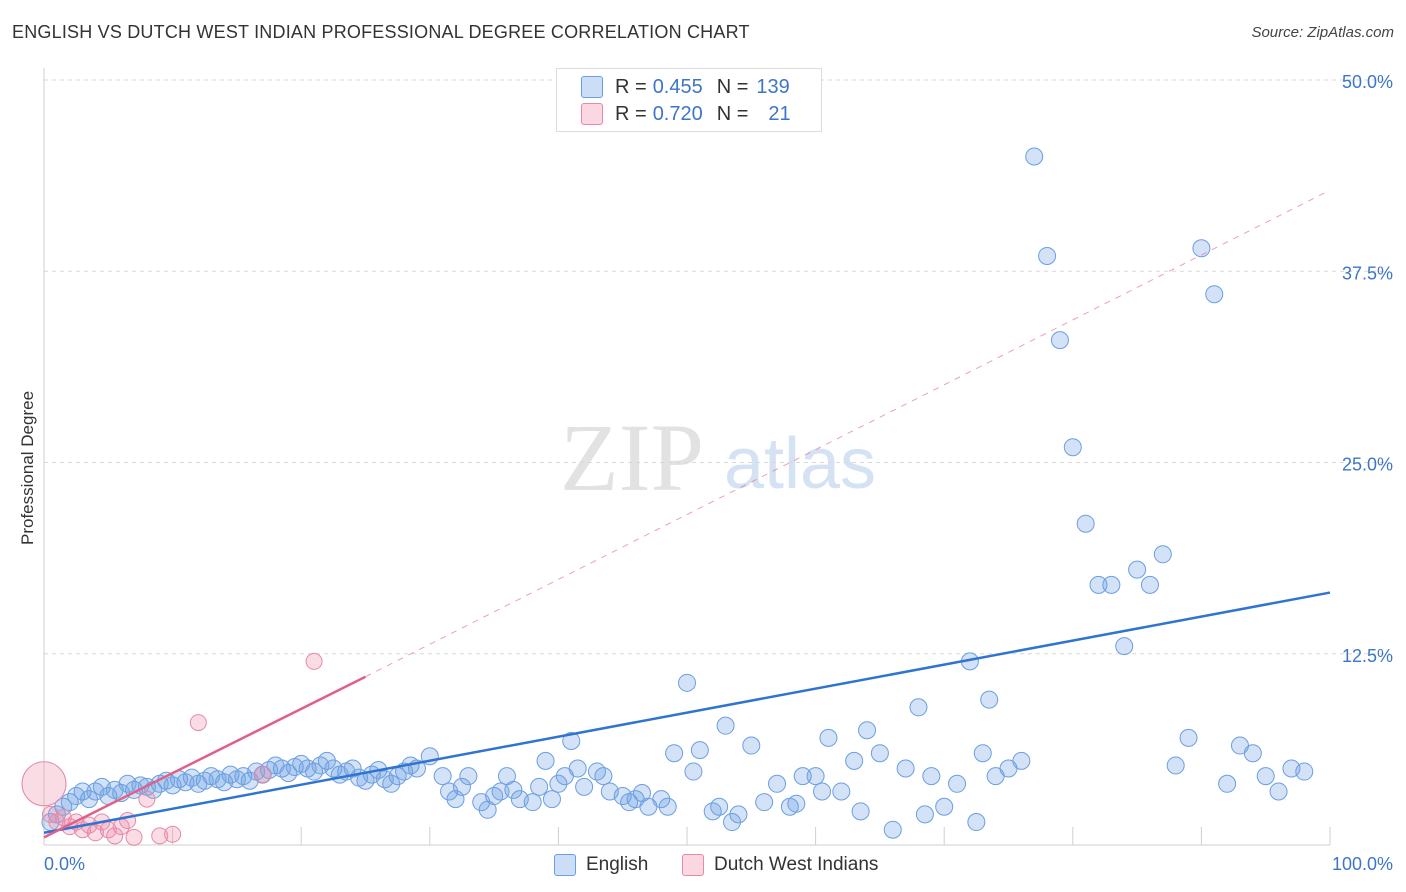 Image resolution: width=1406 pixels, height=892 pixels. I want to click on legend-row-dutch: R = 0.720 N = 21, so click(686, 114).